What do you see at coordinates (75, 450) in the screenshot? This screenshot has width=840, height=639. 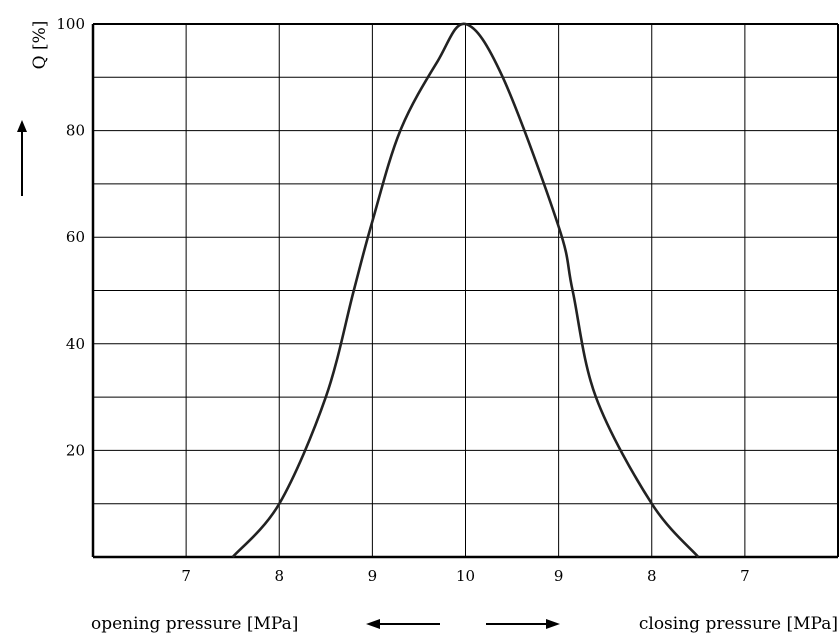 I see `y-tick-label: 20` at bounding box center [75, 450].